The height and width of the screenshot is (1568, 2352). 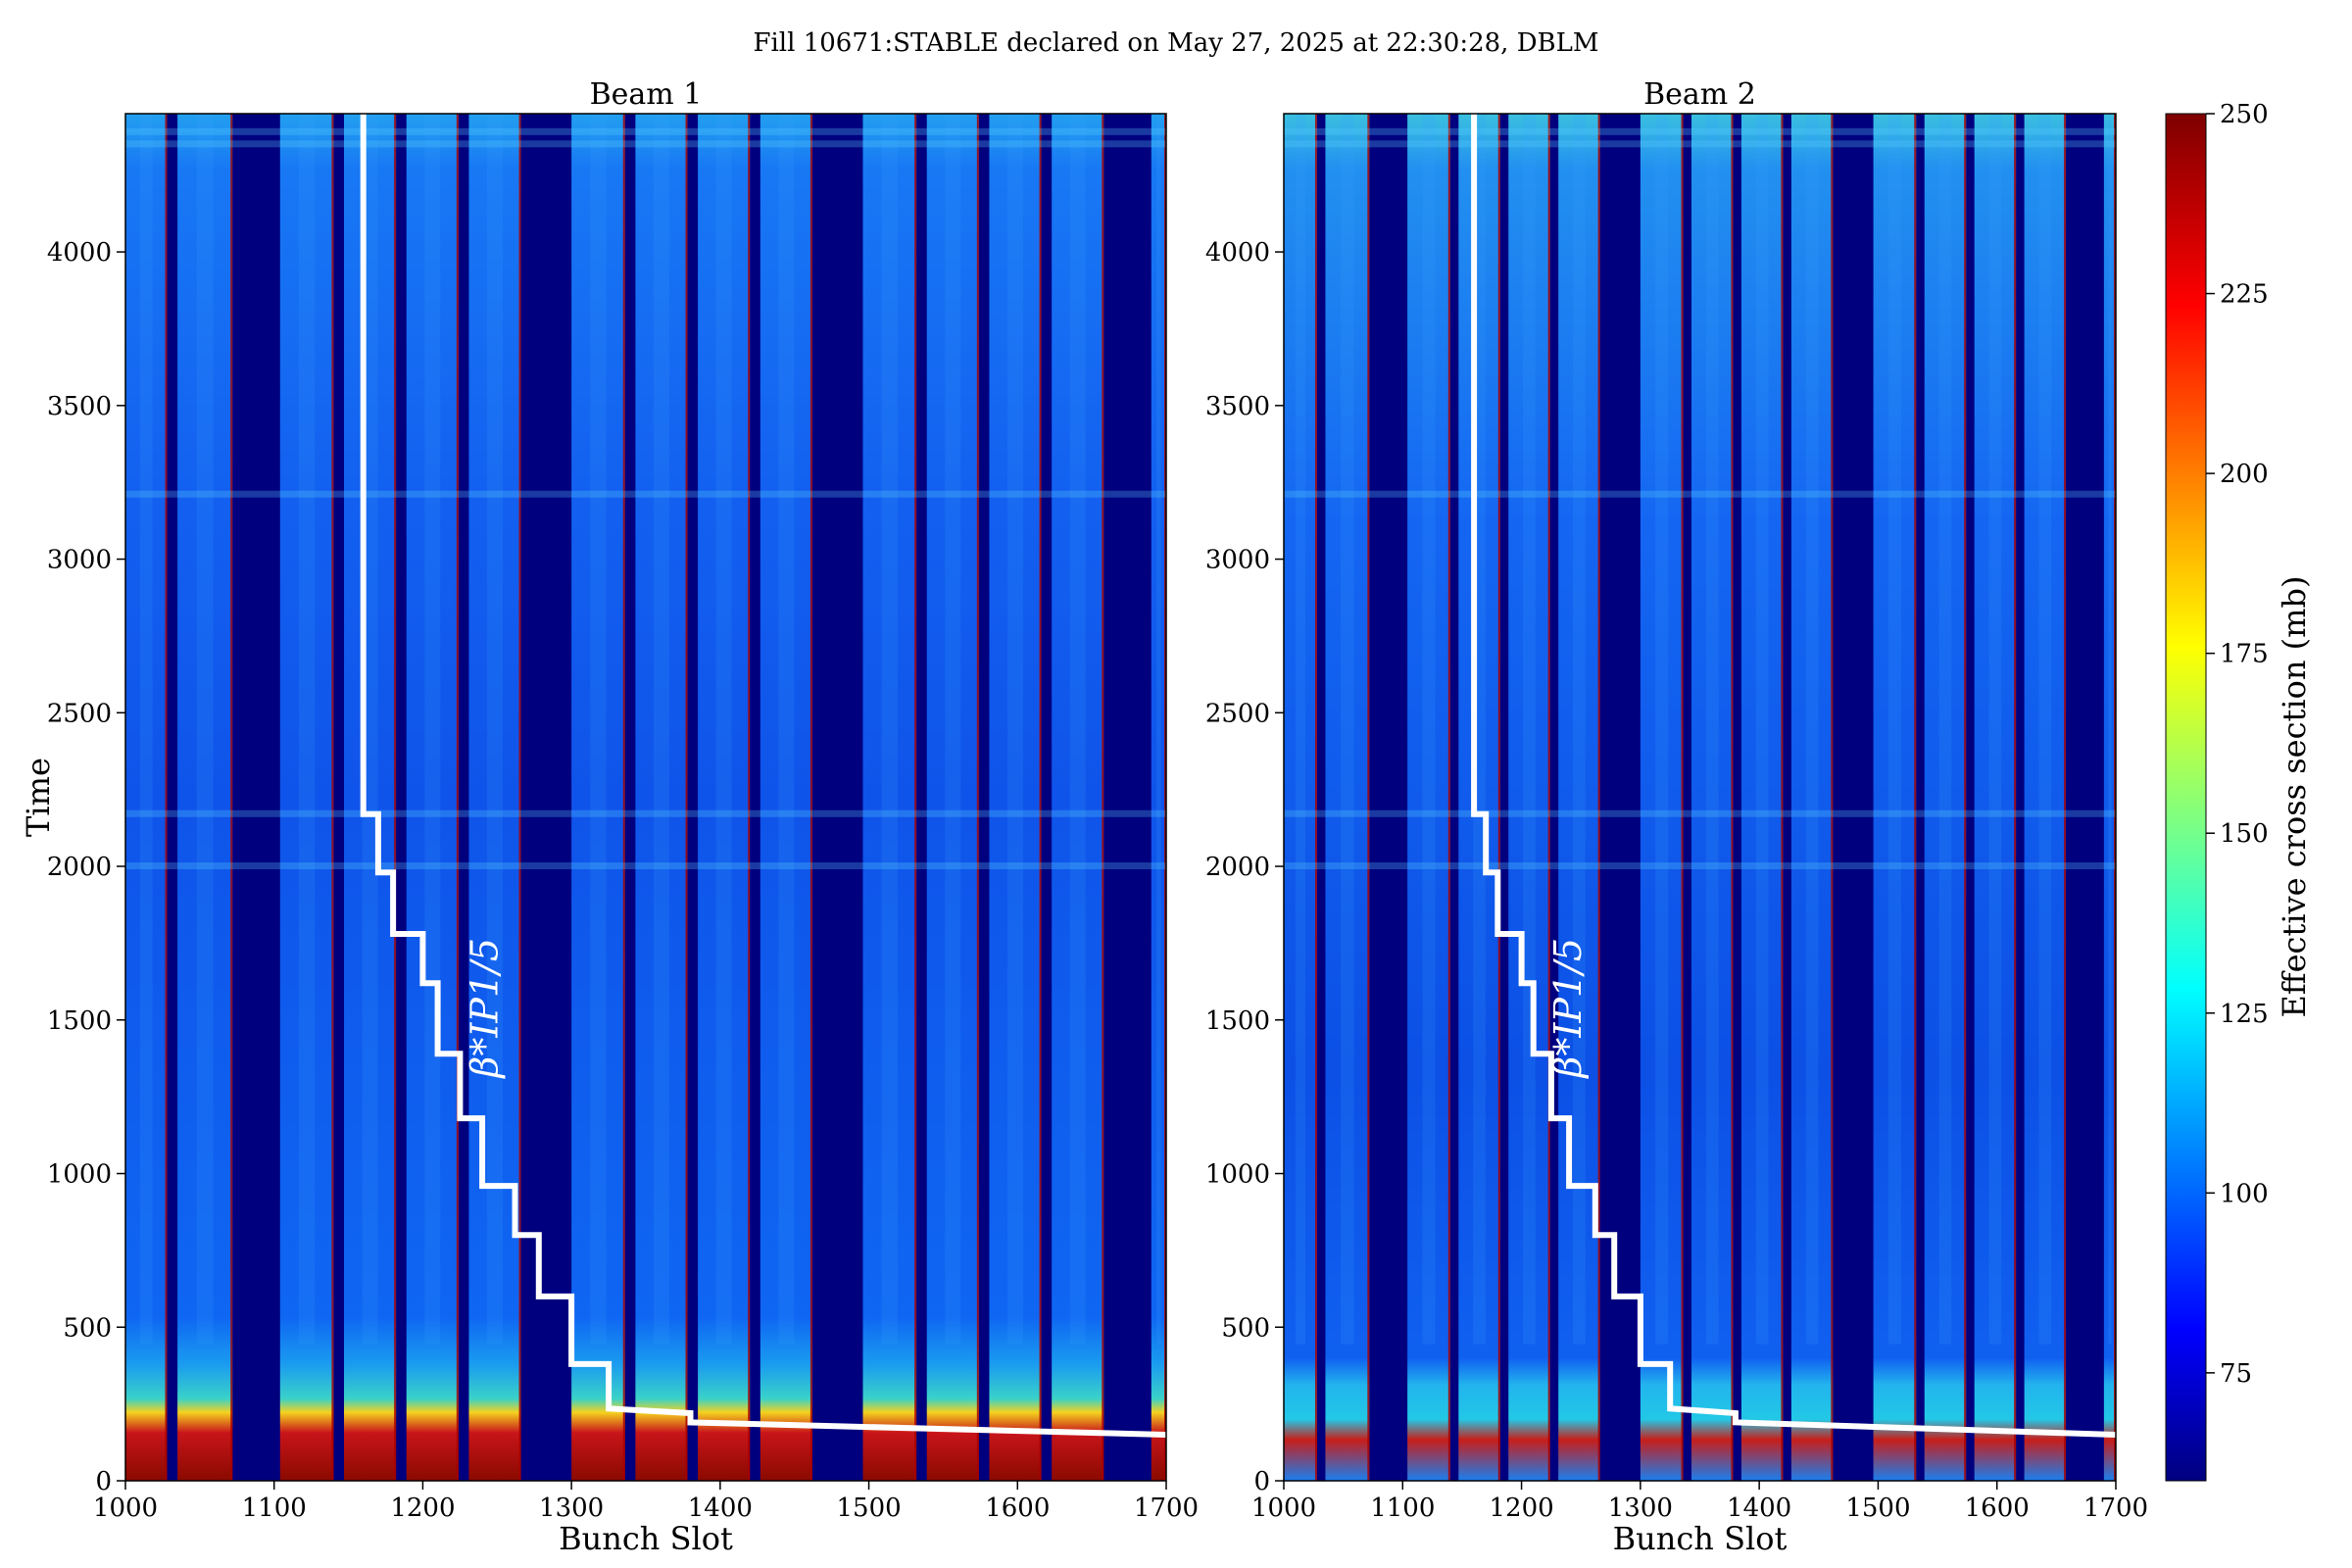 I want to click on panel-title: Beam 2, so click(x=1699, y=94).